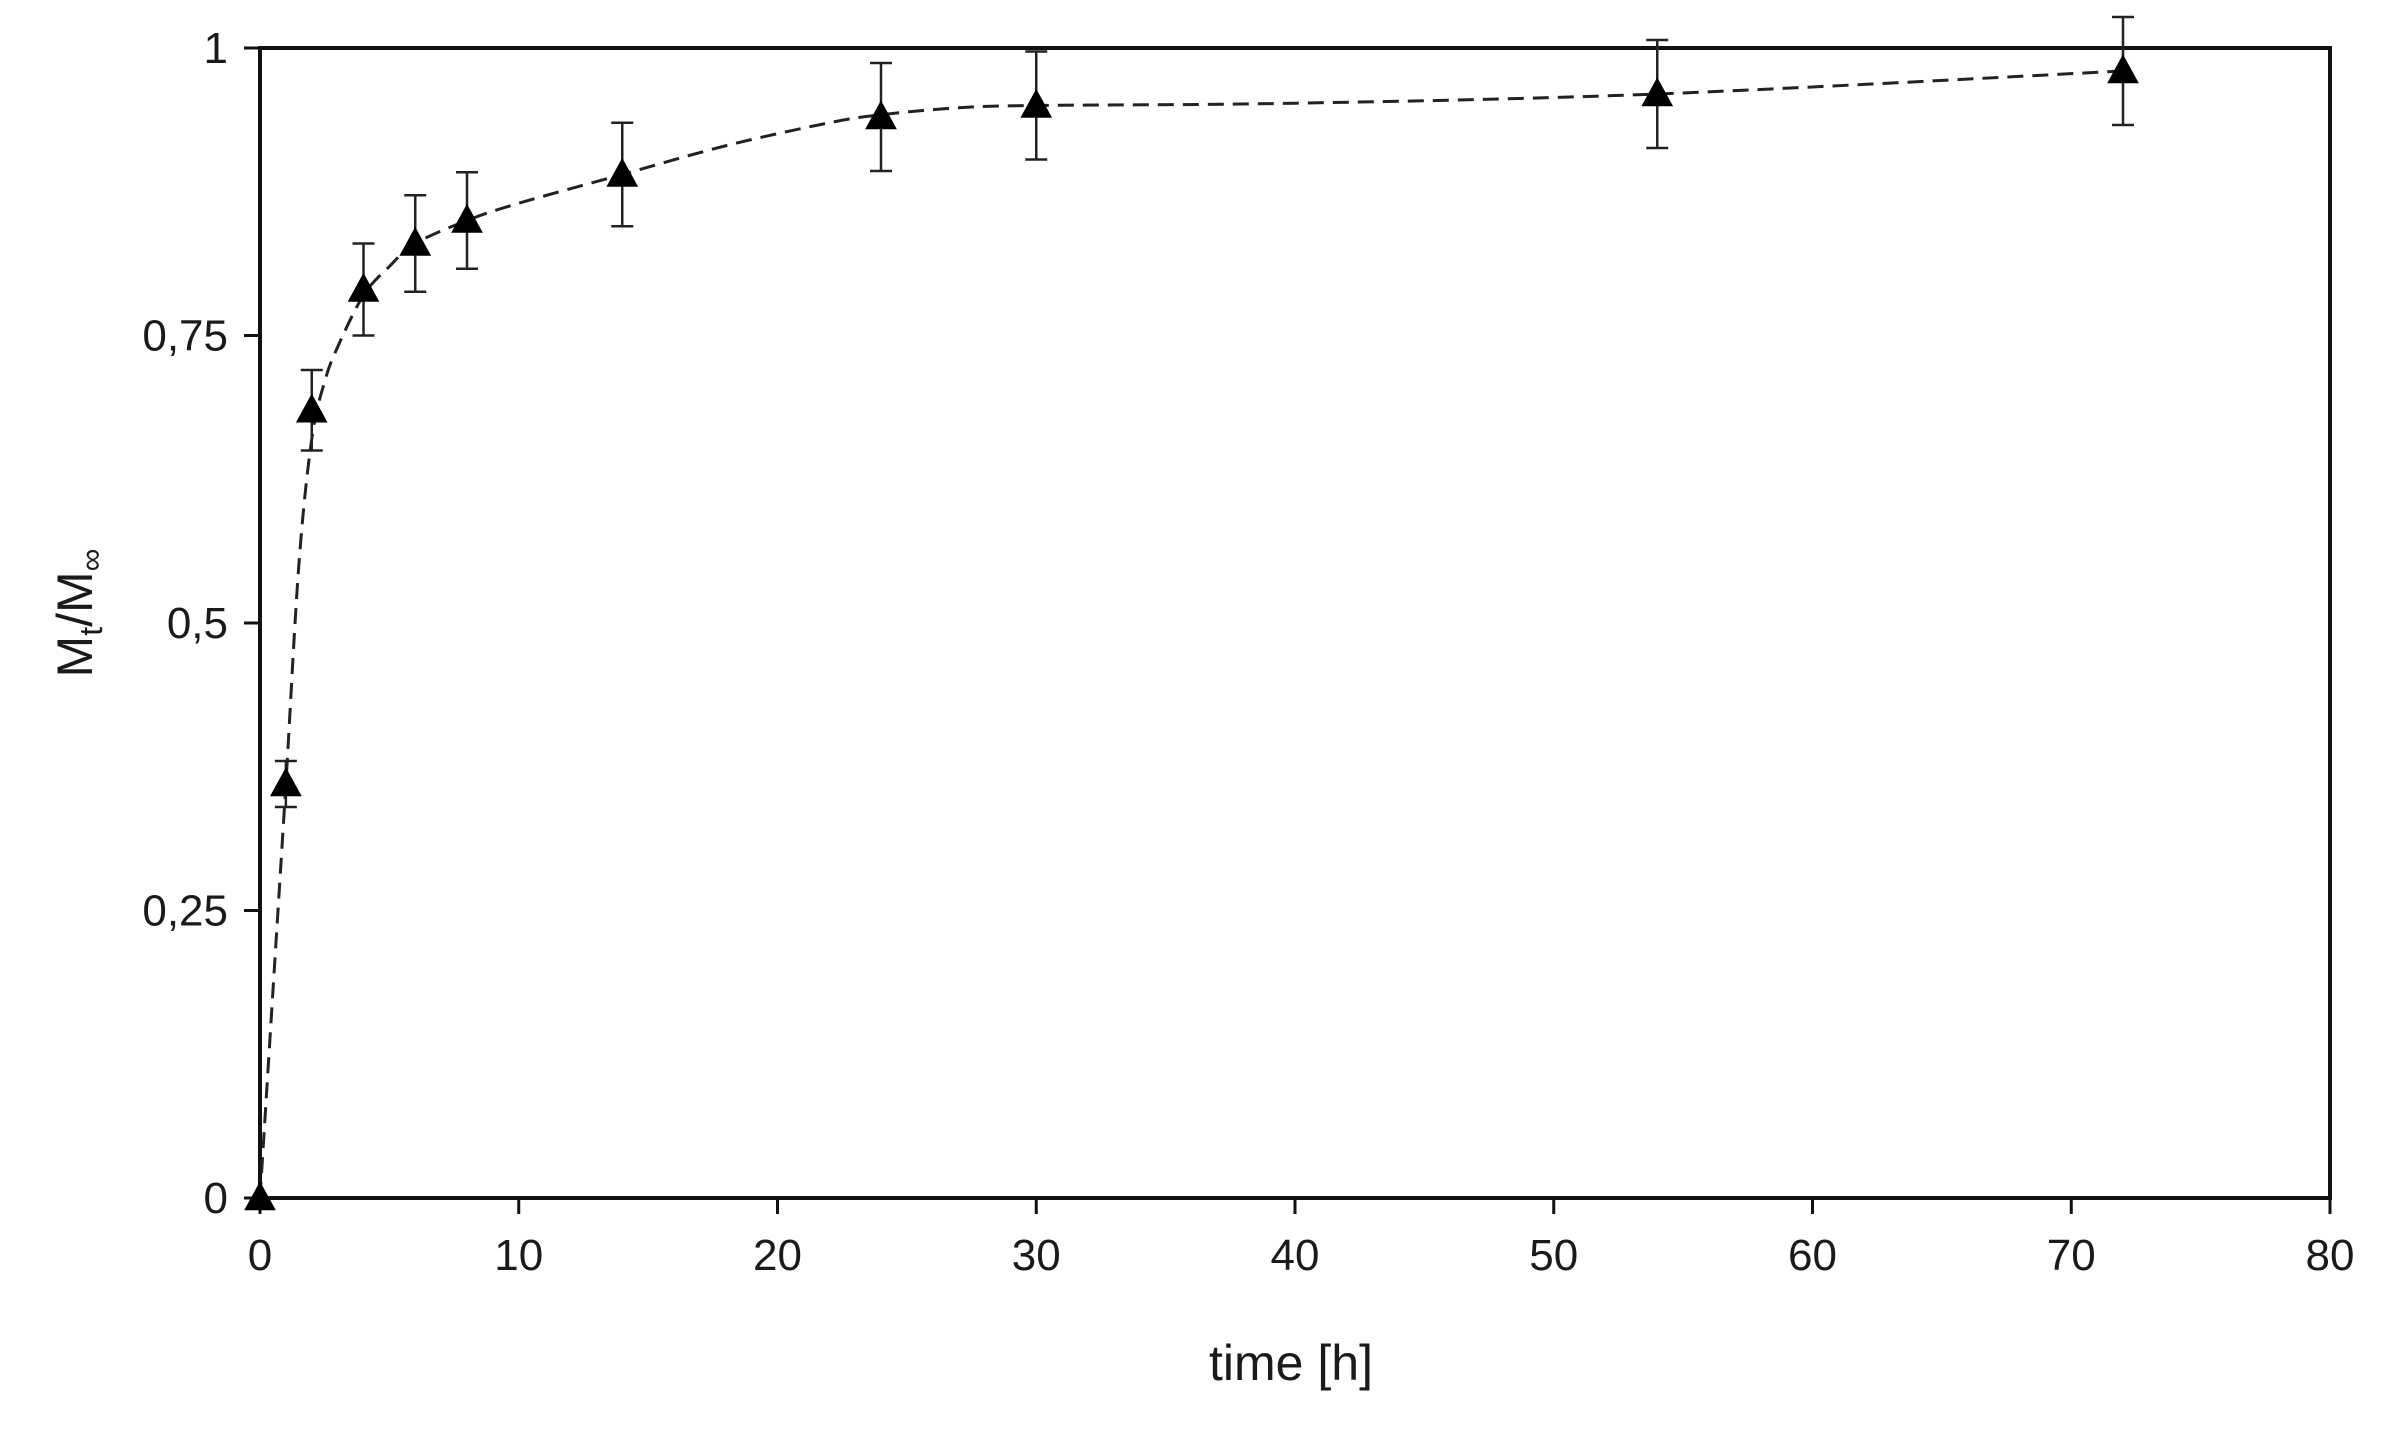 The width and height of the screenshot is (2393, 1432). I want to click on y-axis: 0 0,25 0,5 0,75 1, so click(201, 623).